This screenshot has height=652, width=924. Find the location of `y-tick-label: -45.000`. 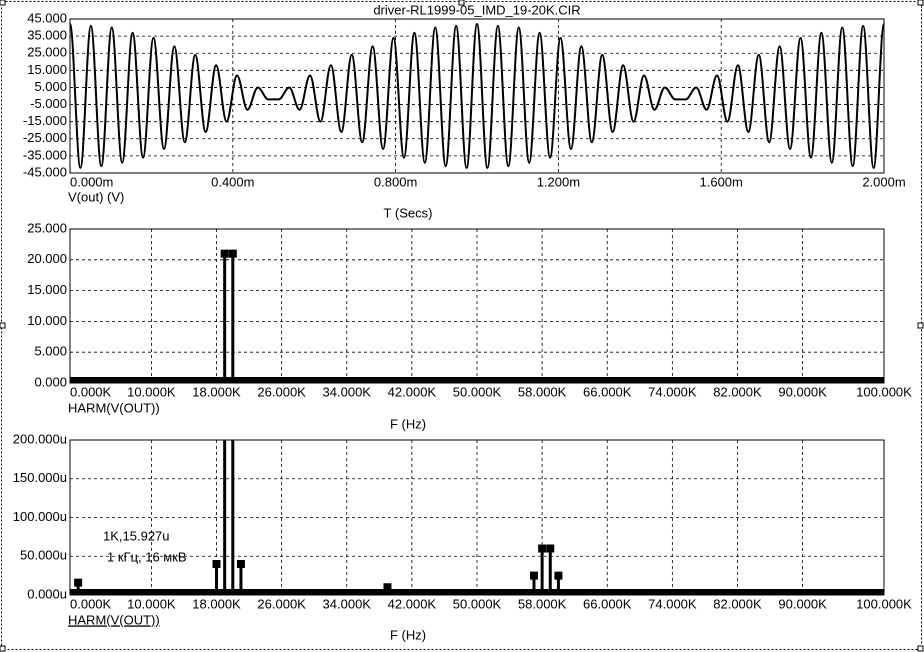

y-tick-label: -45.000 is located at coordinates (45, 171).